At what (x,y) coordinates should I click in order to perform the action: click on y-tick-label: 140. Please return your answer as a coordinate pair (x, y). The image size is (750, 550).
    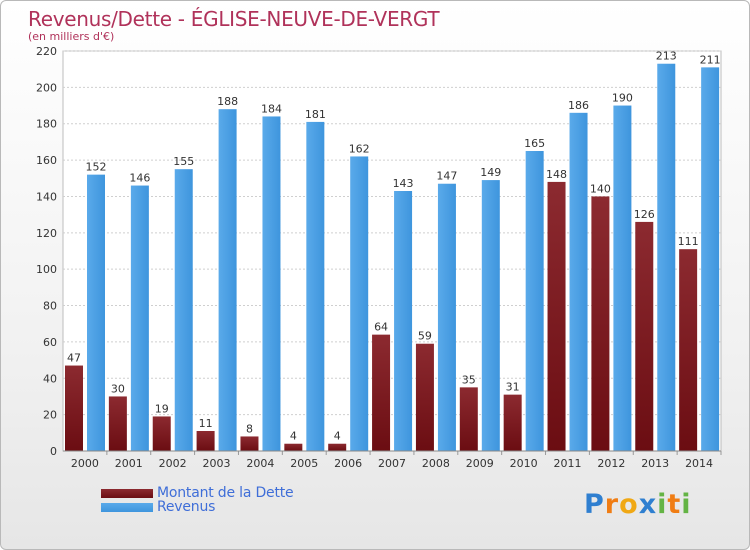
    Looking at the image, I should click on (46, 196).